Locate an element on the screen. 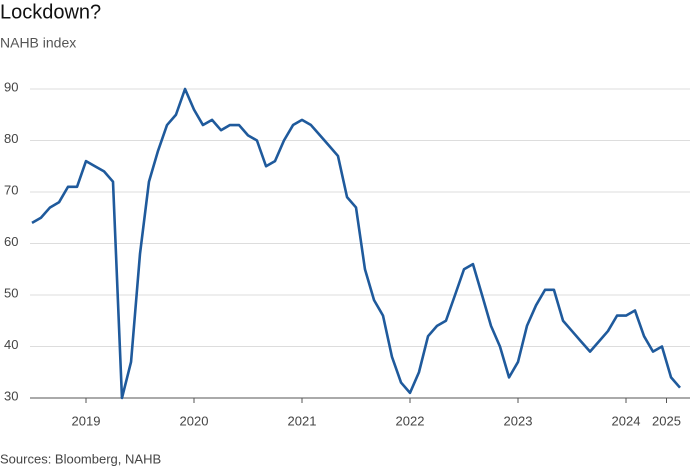 The image size is (700, 470). x-tick-label: 2023 is located at coordinates (518, 420).